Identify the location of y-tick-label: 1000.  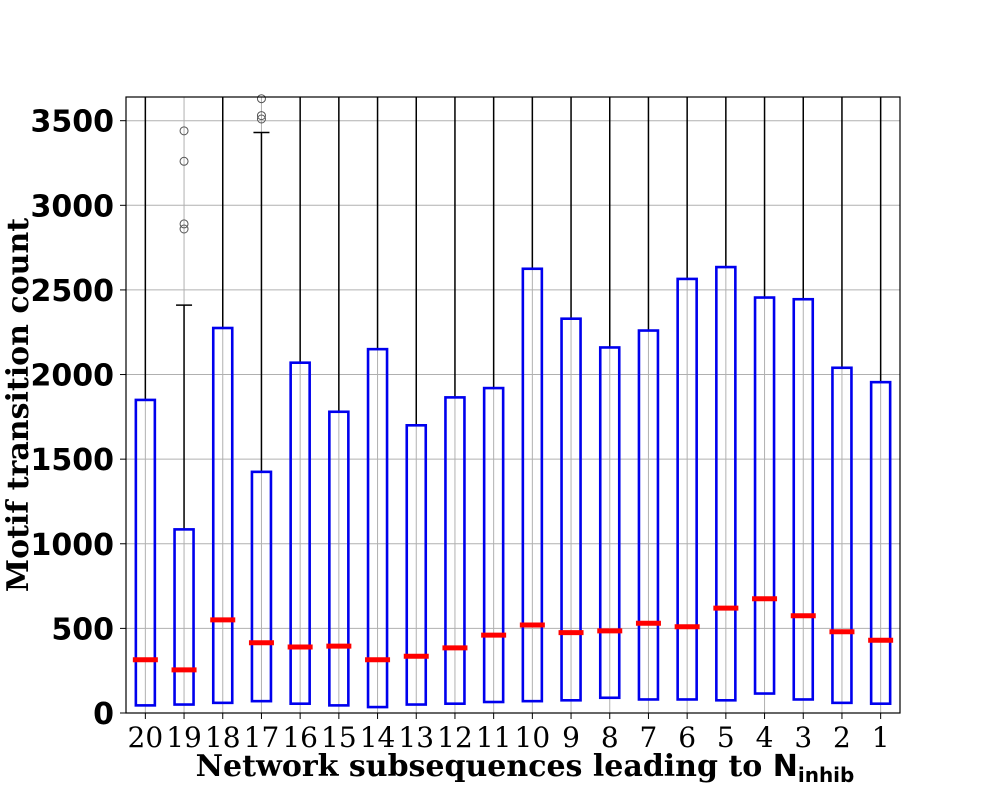
(73, 545).